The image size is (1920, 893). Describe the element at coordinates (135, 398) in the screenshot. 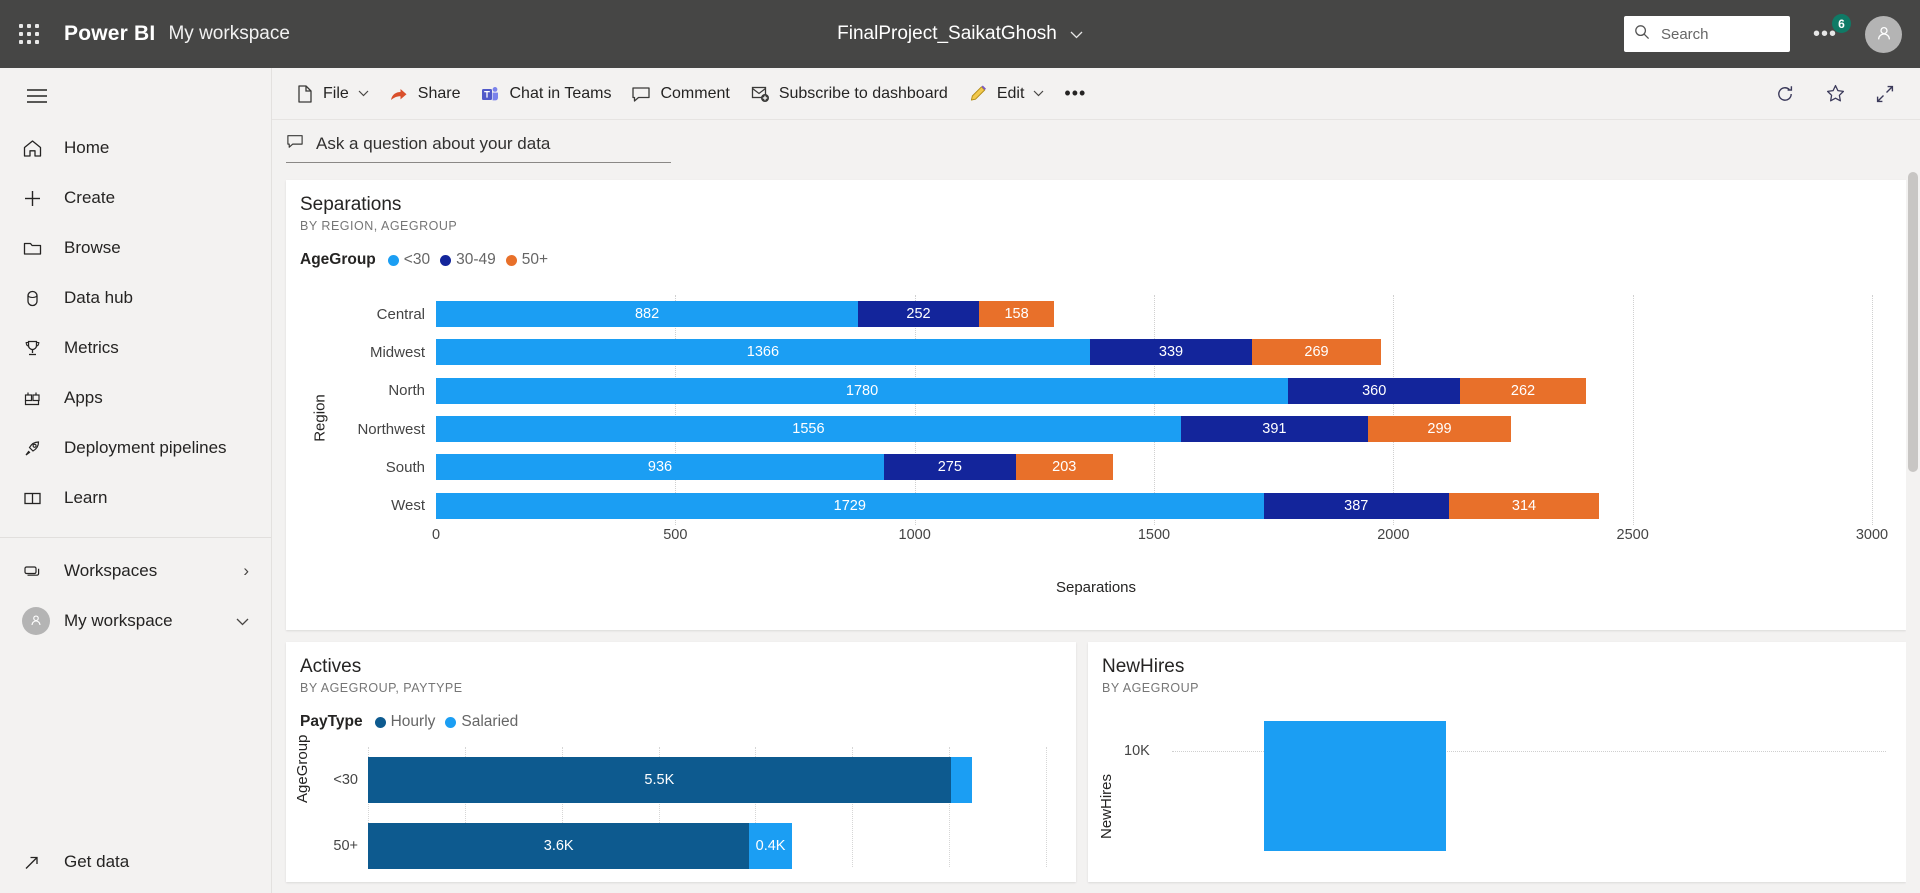

I see `sidebar-item-apps: Apps` at that location.